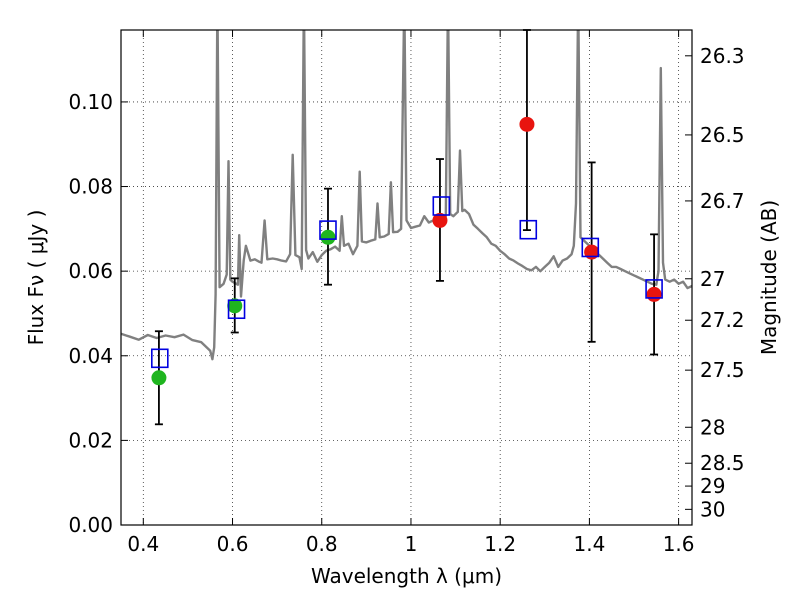 This screenshot has height=600, width=800. Describe the element at coordinates (722, 370) in the screenshot. I see `right-tick-label: 27.5` at that location.